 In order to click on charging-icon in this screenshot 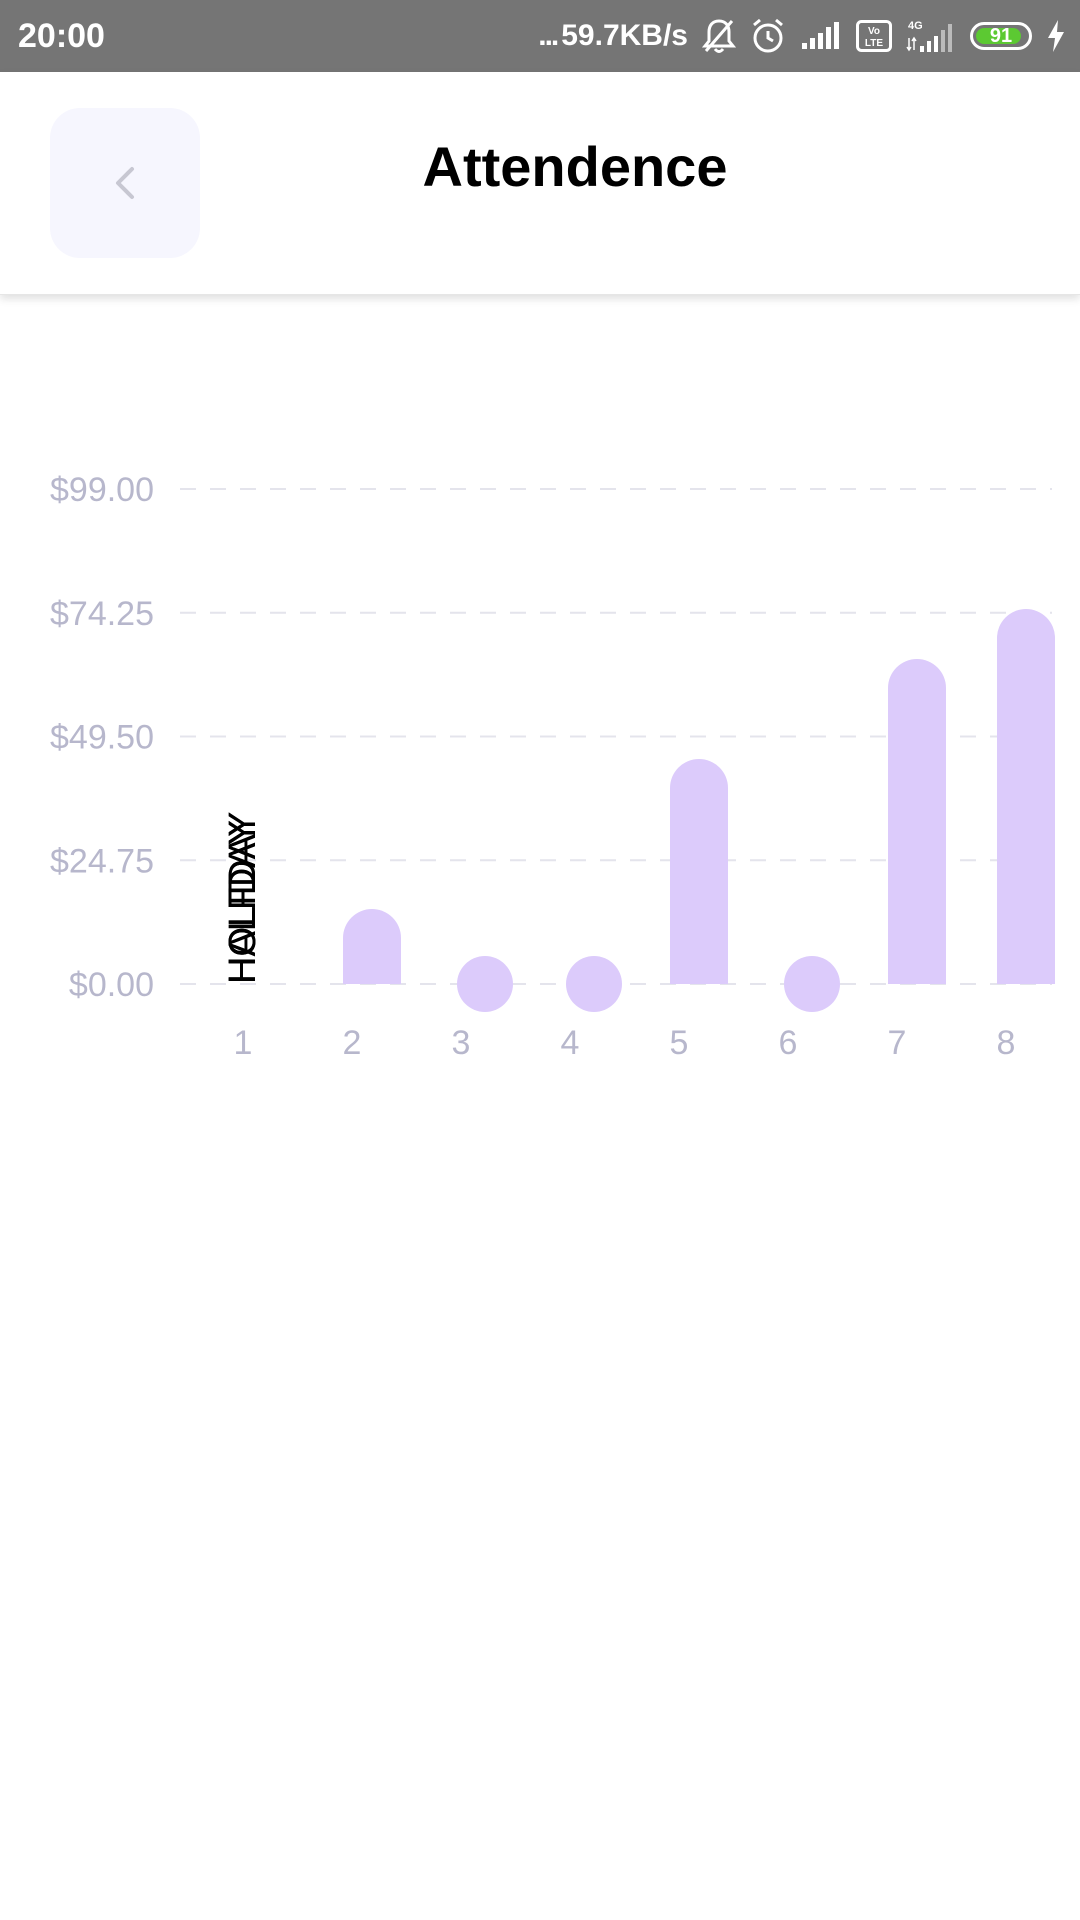, I will do `click(1056, 36)`.